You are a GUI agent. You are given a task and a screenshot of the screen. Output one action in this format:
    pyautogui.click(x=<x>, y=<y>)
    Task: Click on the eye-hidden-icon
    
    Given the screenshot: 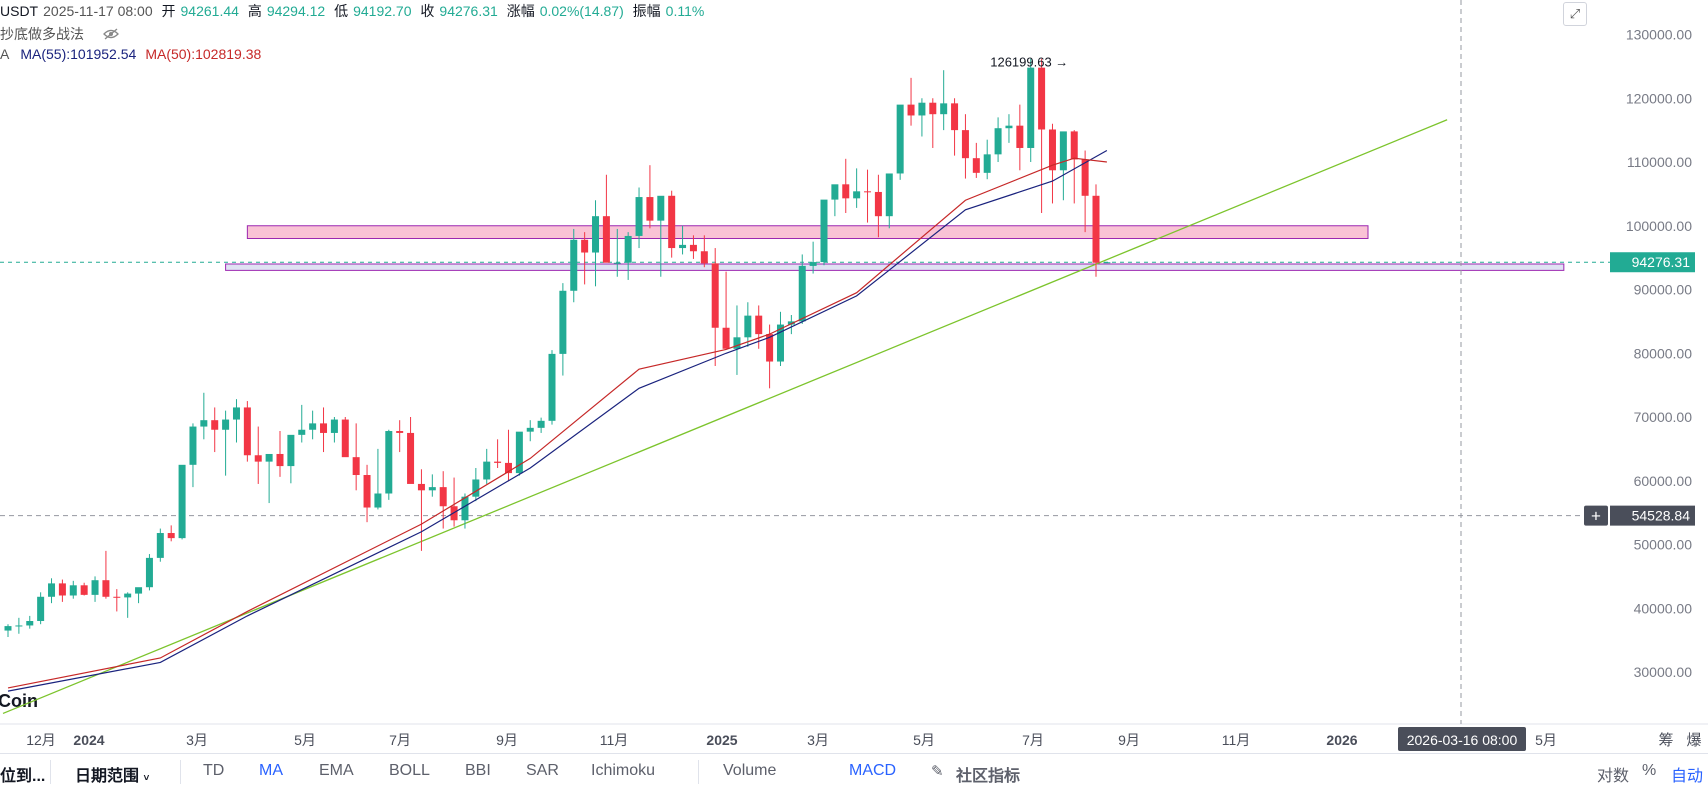 What is the action you would take?
    pyautogui.click(x=110, y=34)
    